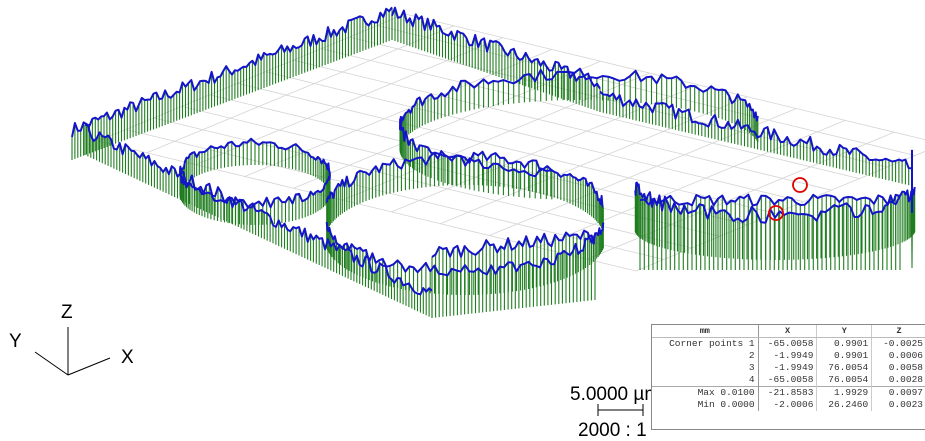  I want to click on right-boss-wall-stems, so click(770, 232).